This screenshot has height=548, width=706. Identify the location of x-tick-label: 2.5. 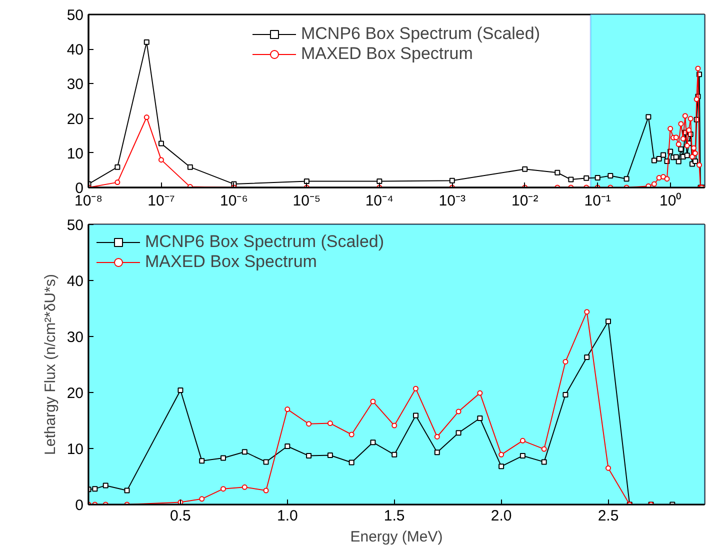
(608, 516).